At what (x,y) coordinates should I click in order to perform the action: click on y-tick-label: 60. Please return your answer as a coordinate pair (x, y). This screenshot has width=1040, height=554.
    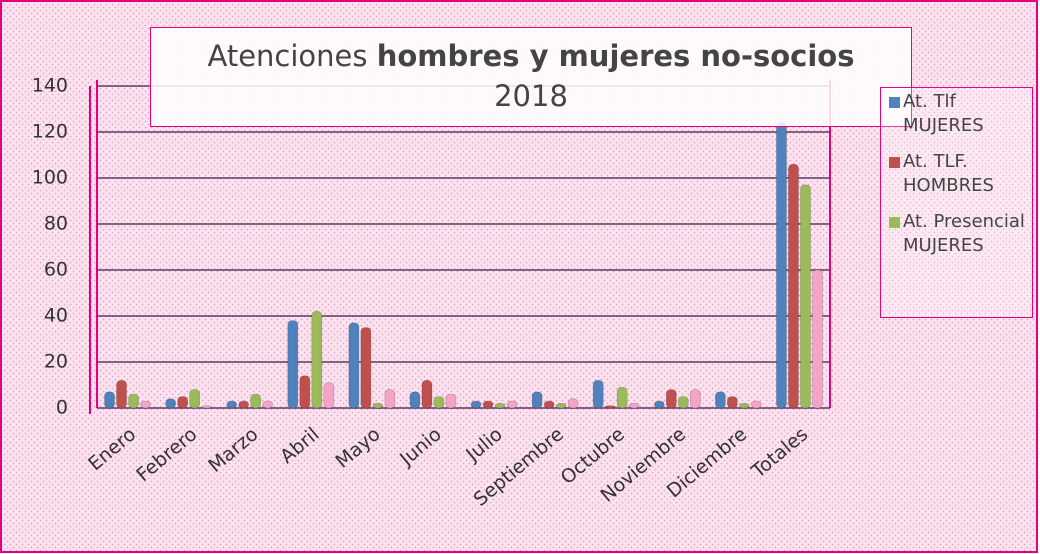
    Looking at the image, I should click on (56, 270).